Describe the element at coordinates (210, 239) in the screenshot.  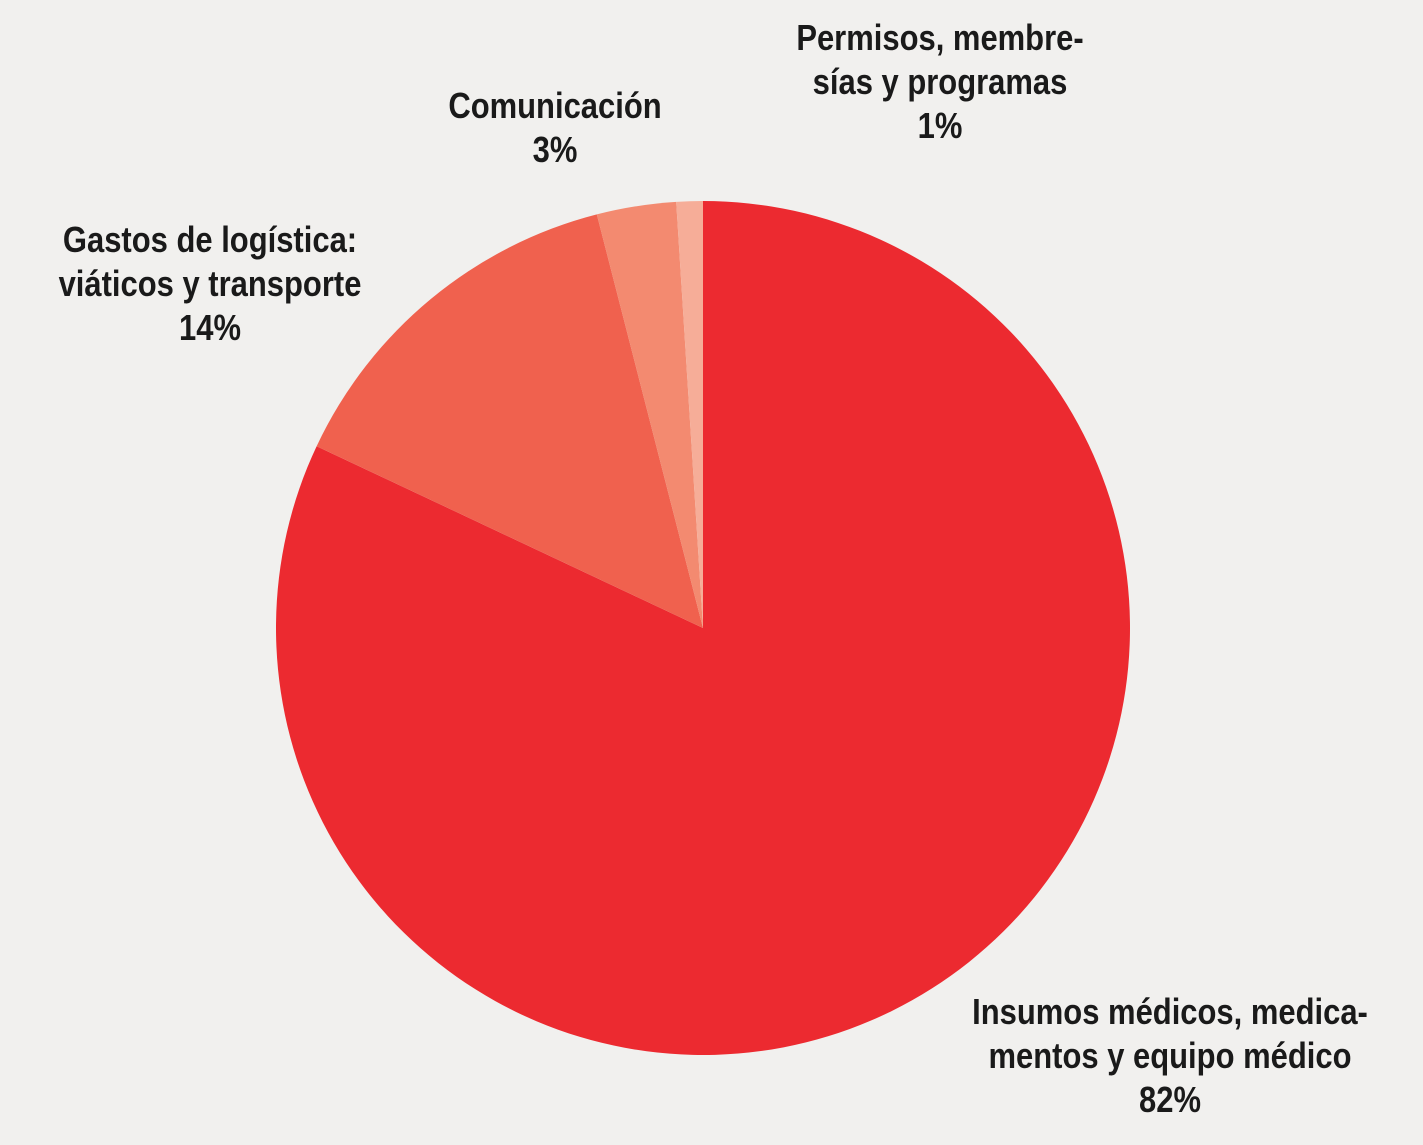
I see `label-gastos-line-1: Gastos de logística:` at that location.